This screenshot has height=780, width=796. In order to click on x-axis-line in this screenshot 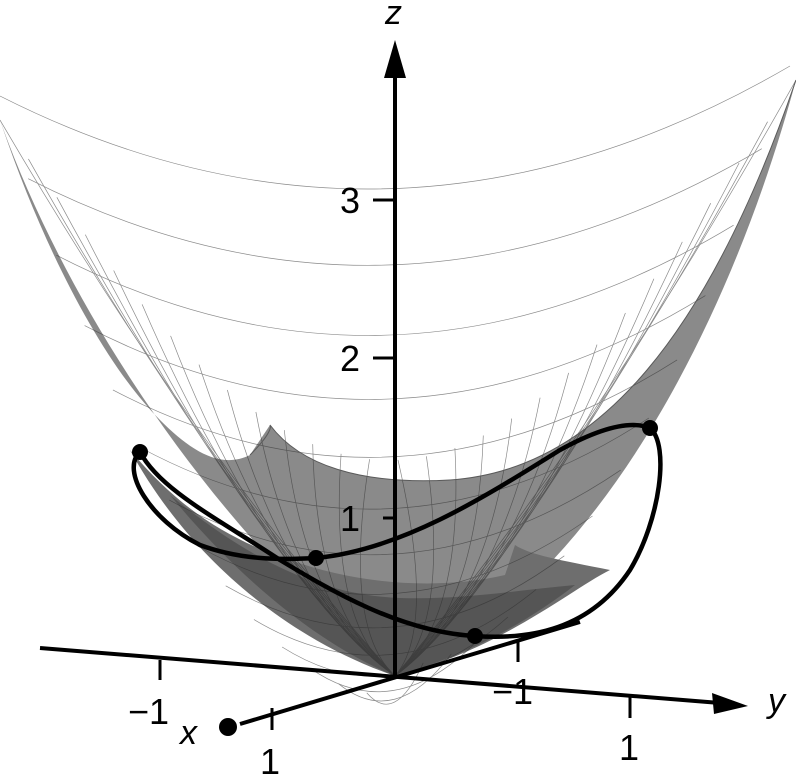, I will do `click(410, 673)`.